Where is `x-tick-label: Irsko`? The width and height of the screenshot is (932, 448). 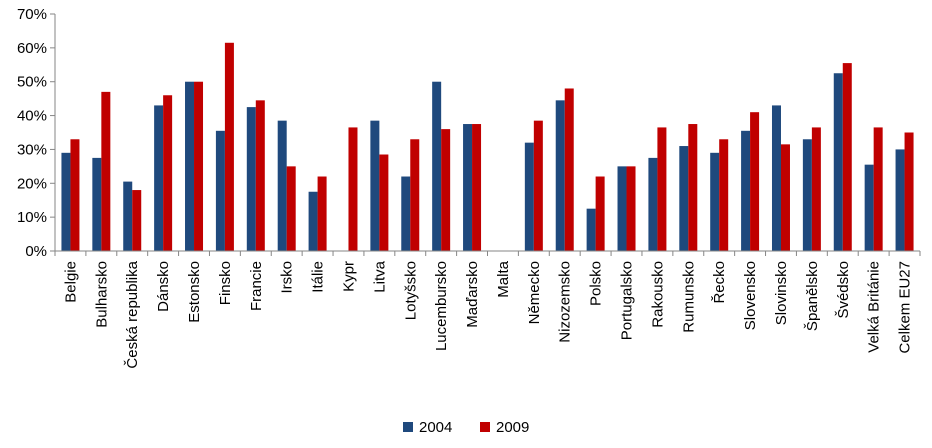
x-tick-label: Irsko is located at coordinates (287, 277).